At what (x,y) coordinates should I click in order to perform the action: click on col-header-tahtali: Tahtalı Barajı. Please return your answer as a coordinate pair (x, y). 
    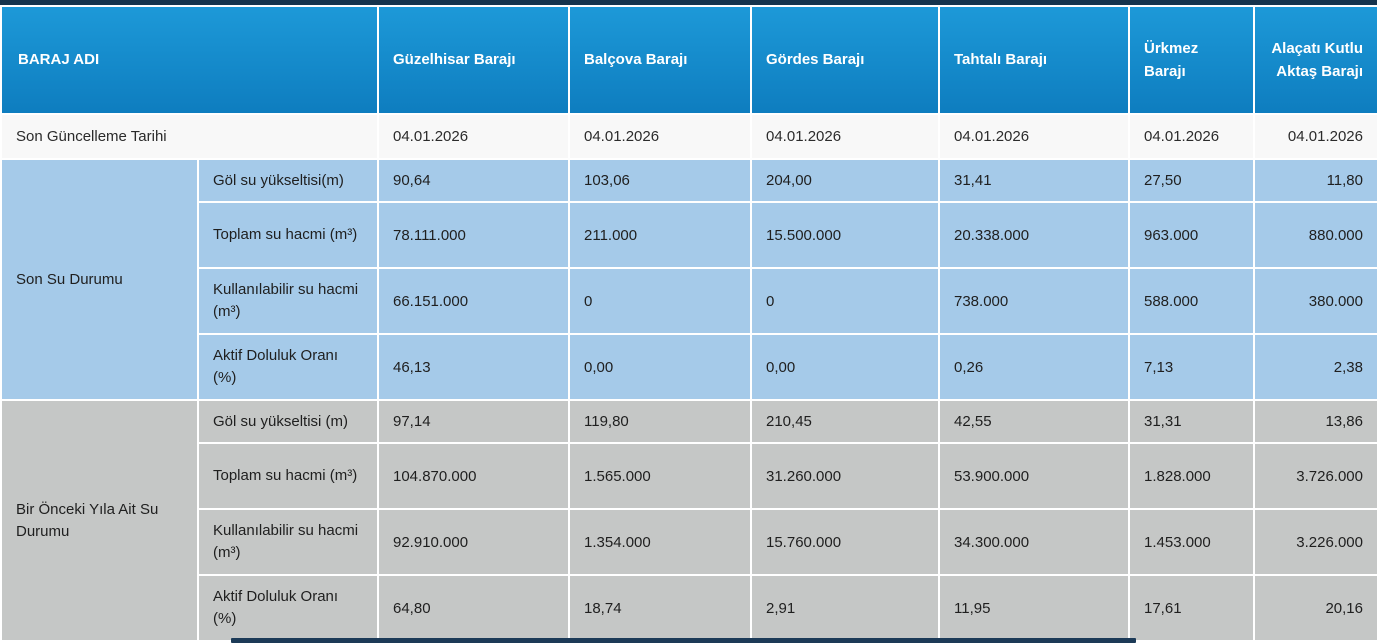
    Looking at the image, I should click on (1034, 60).